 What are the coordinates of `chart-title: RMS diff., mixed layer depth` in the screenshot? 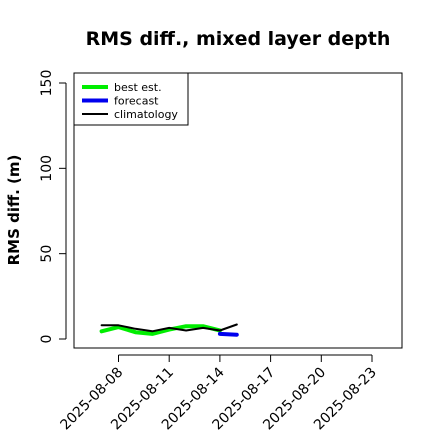 It's located at (238, 39).